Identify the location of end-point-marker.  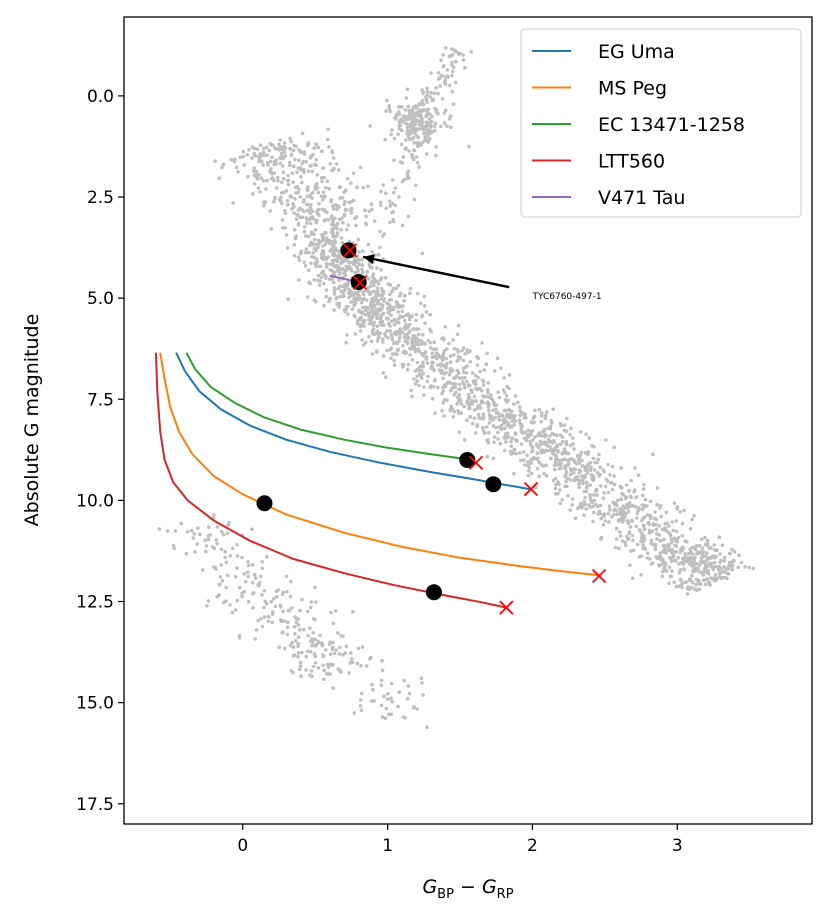
(599, 576).